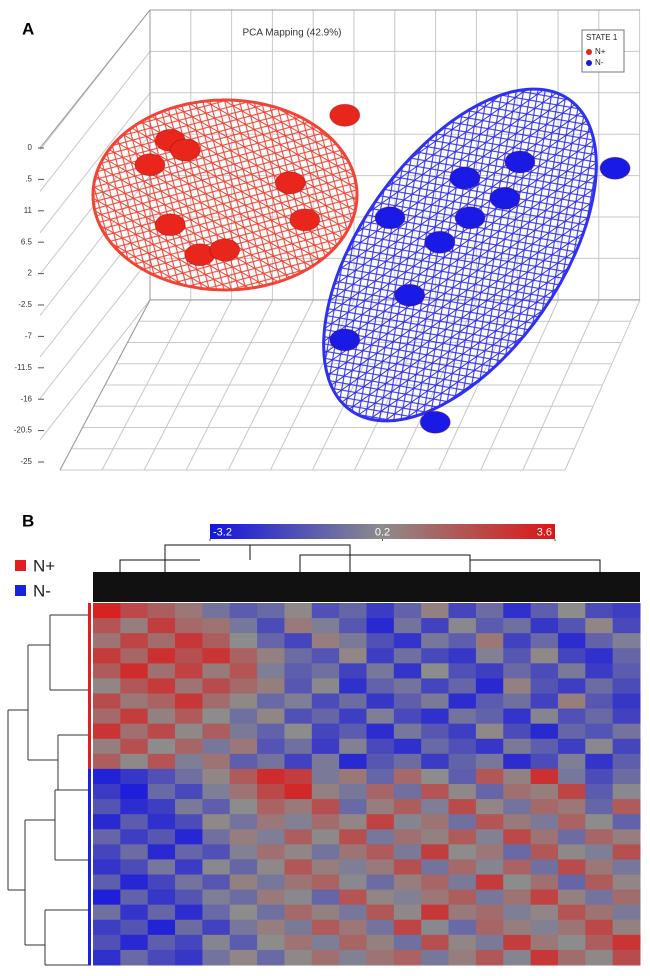 This screenshot has height=976, width=650. Describe the element at coordinates (440, 242) in the screenshot. I see `sample-point` at that location.